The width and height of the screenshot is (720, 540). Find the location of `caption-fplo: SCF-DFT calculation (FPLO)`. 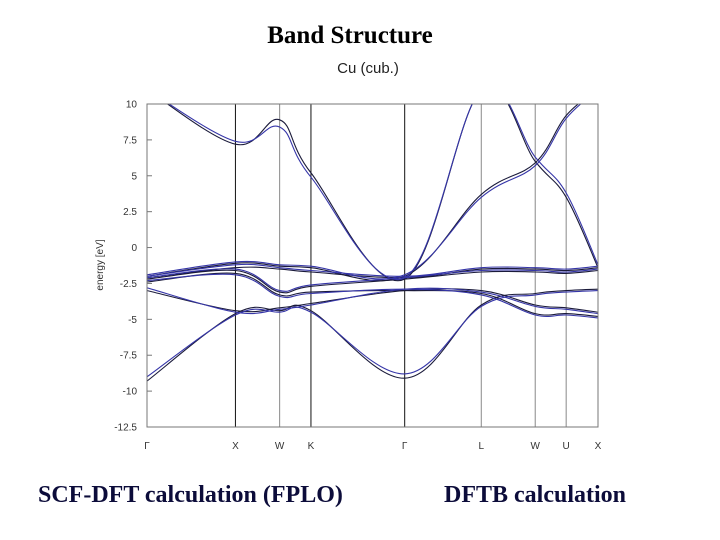

caption-fplo: SCF-DFT calculation (FPLO) is located at coordinates (190, 495).